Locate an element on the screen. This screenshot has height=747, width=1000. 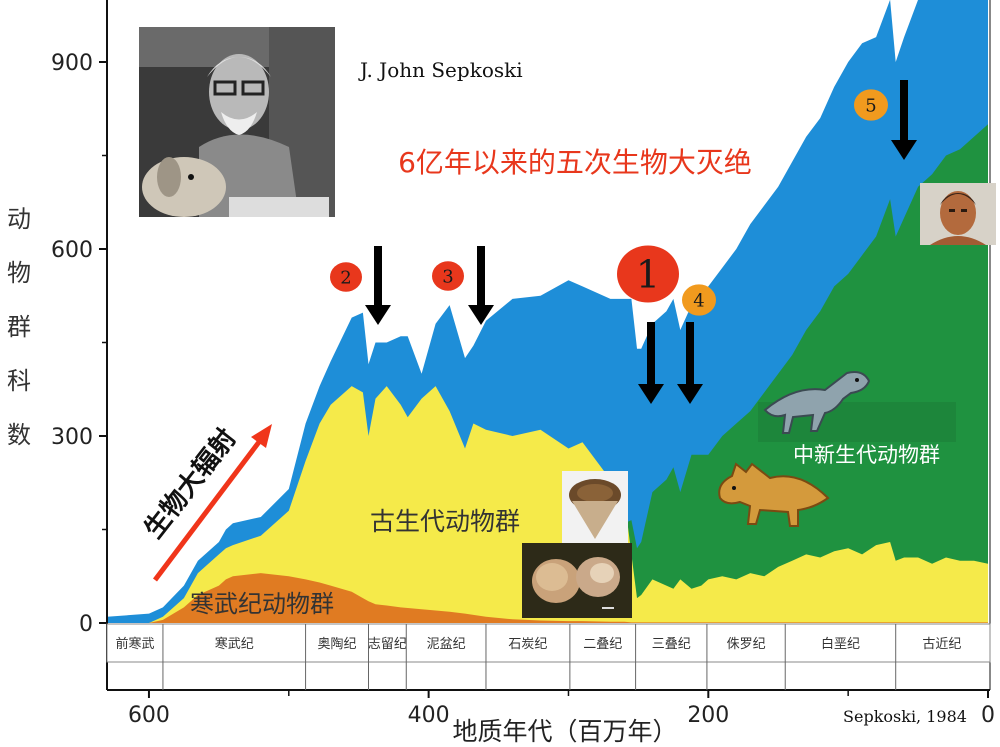
extinction-number: 4 is located at coordinates (698, 300).